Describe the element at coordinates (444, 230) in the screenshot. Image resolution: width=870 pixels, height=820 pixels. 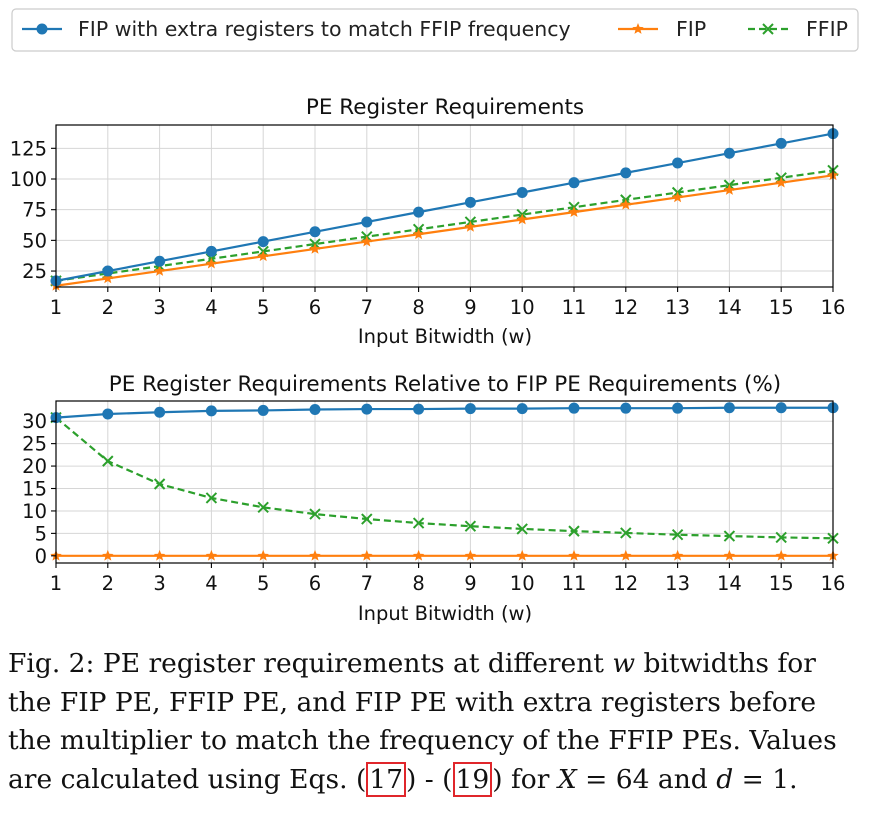
I see `series-line-star` at that location.